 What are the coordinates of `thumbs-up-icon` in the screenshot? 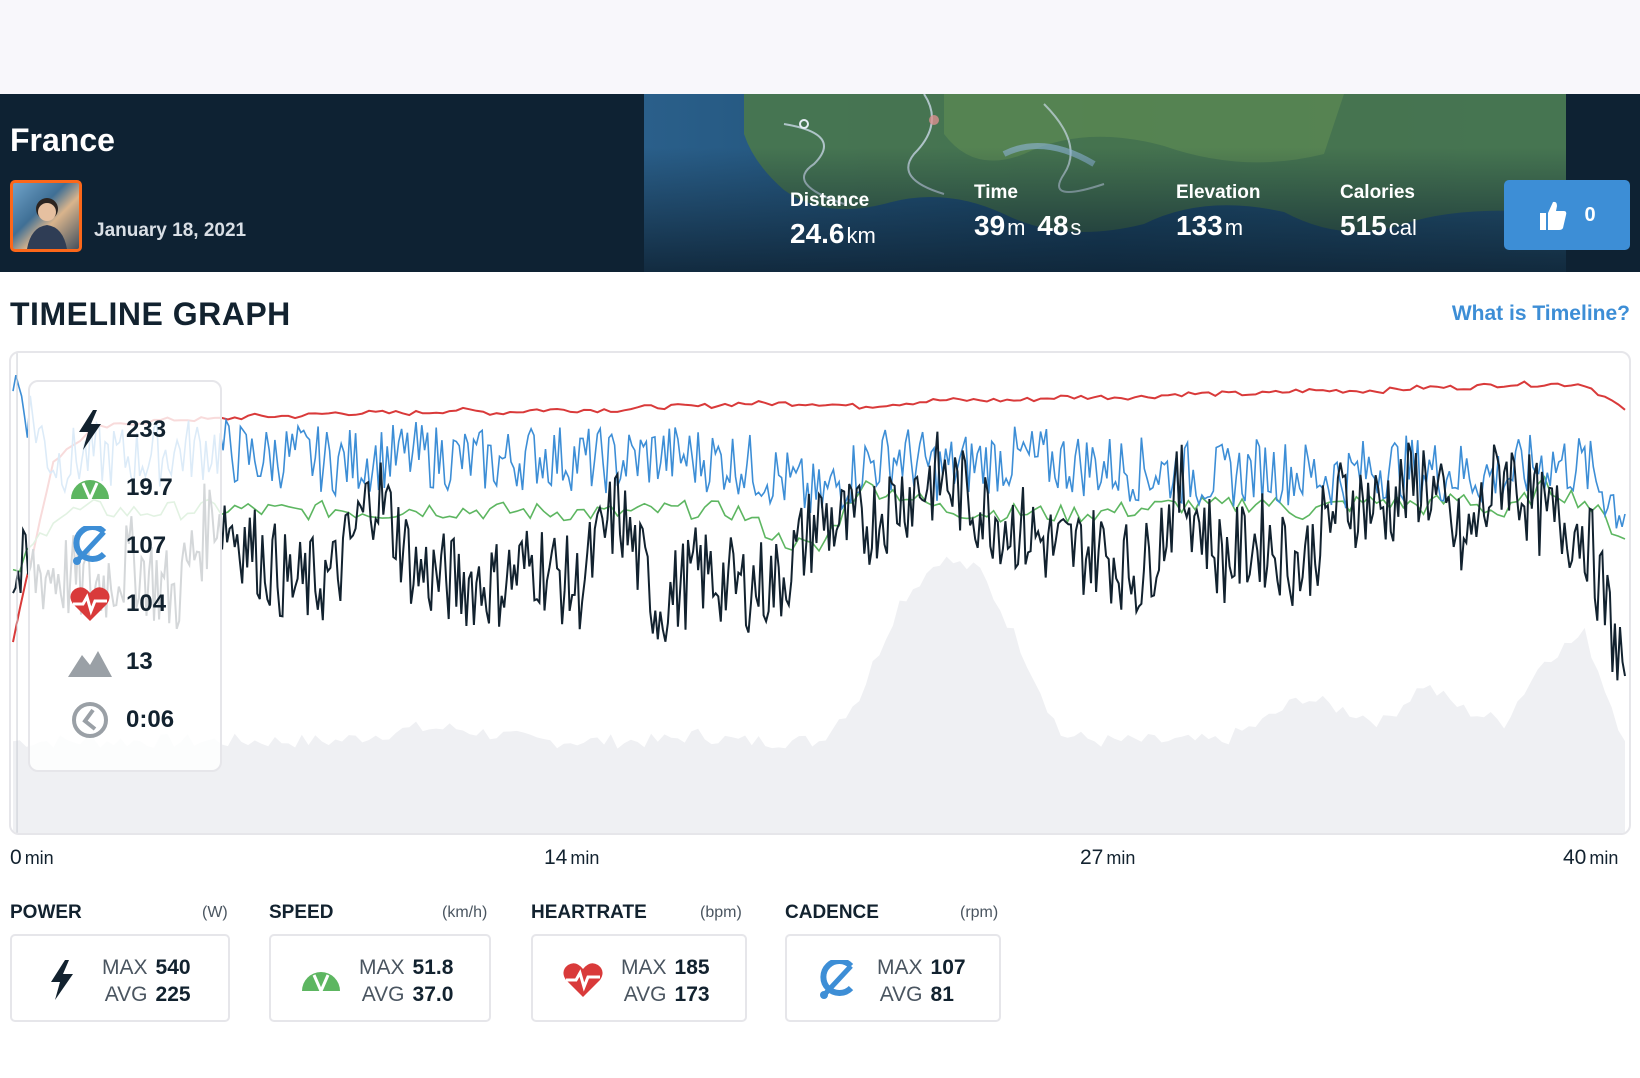 It's located at (1553, 215).